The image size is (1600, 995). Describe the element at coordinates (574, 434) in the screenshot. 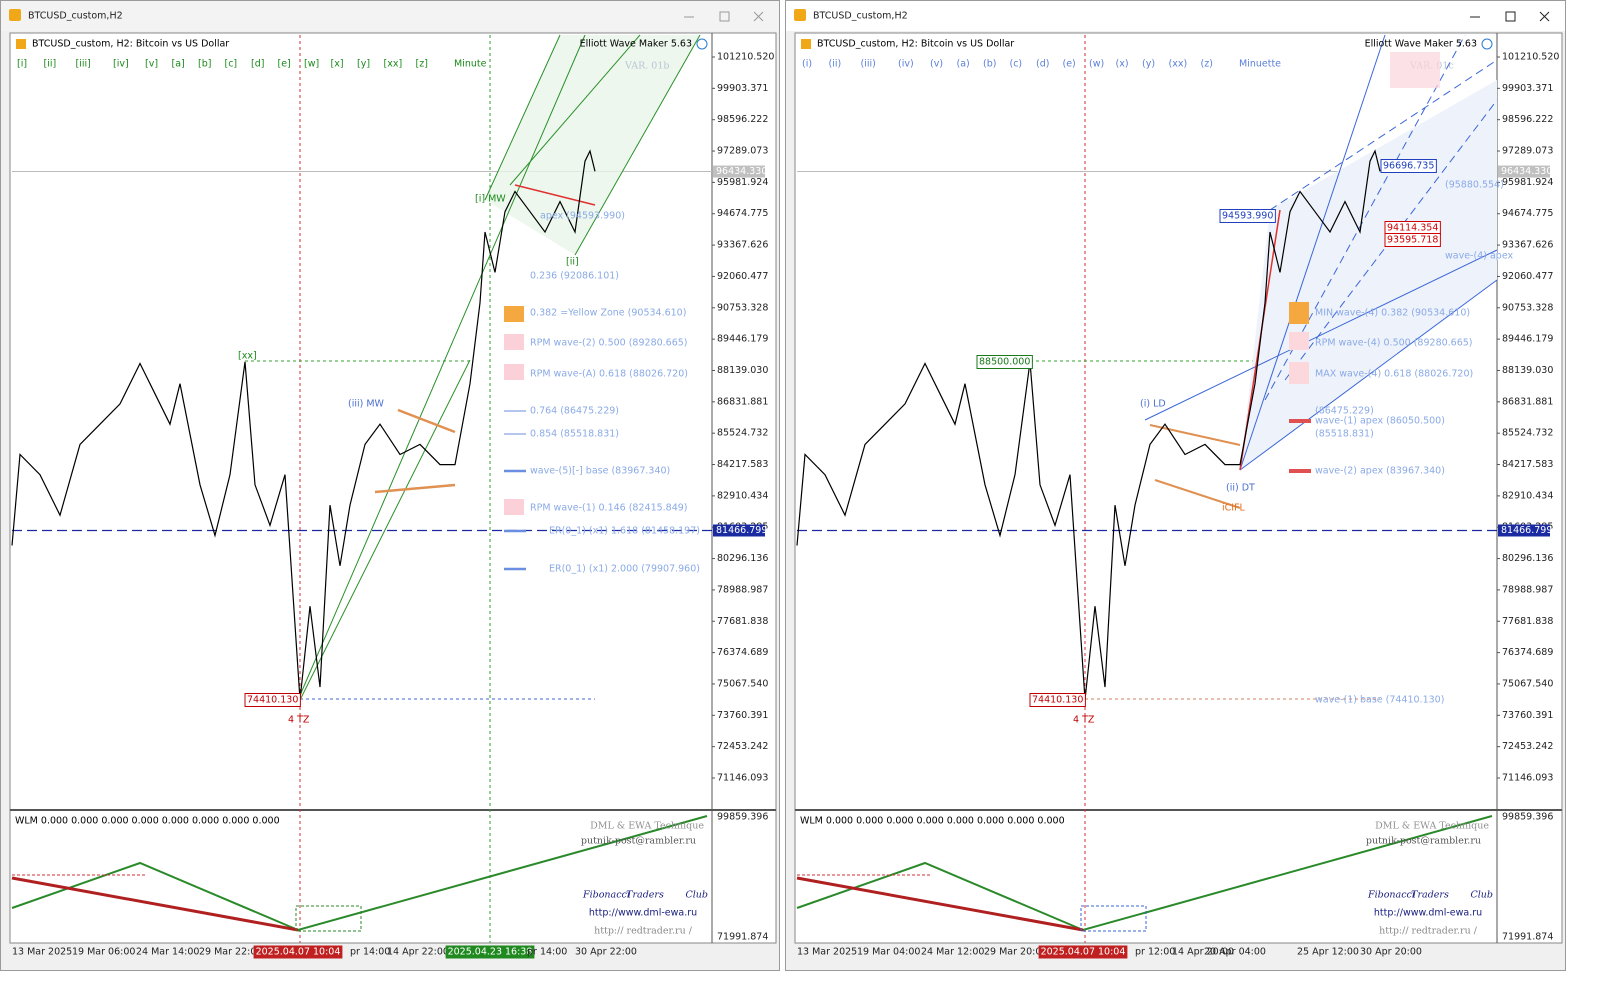

I see `wave-annotation: 0.854 (85518.831)` at that location.